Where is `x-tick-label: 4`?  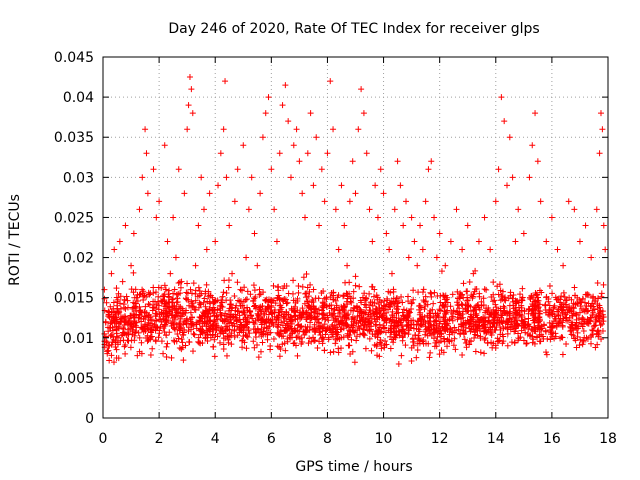 x-tick-label: 4 is located at coordinates (215, 439).